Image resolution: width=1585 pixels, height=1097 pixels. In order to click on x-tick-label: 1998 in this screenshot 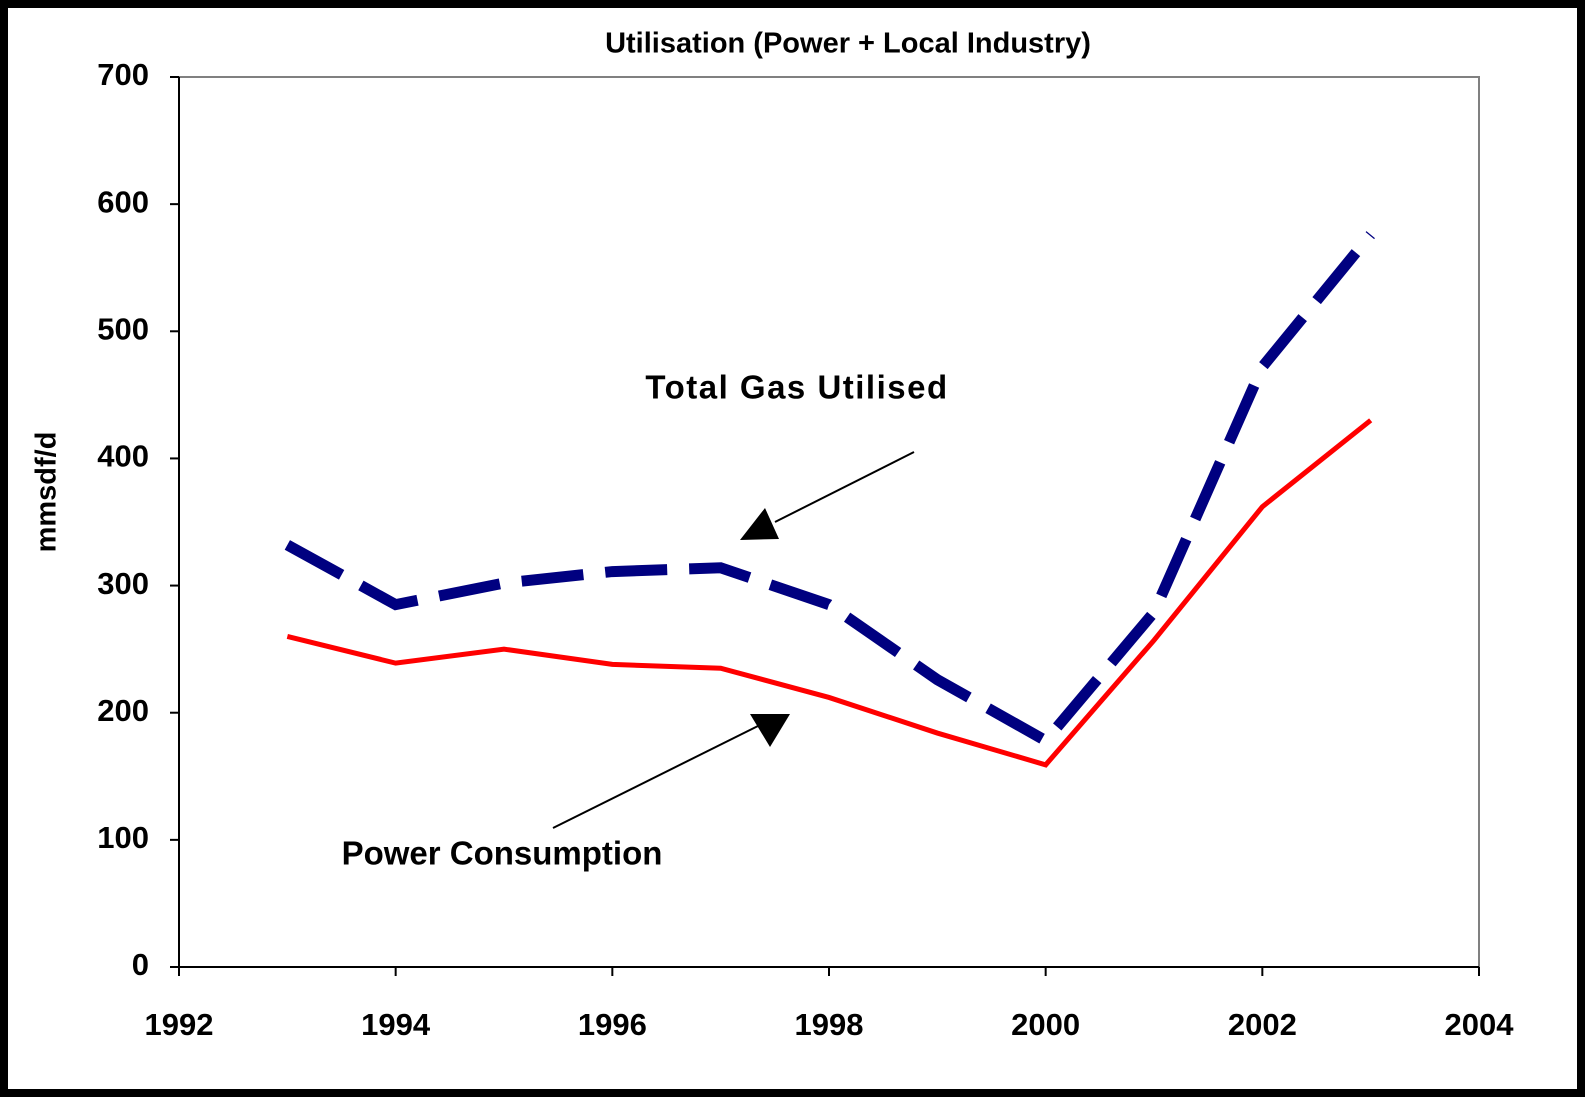, I will do `click(829, 1024)`.